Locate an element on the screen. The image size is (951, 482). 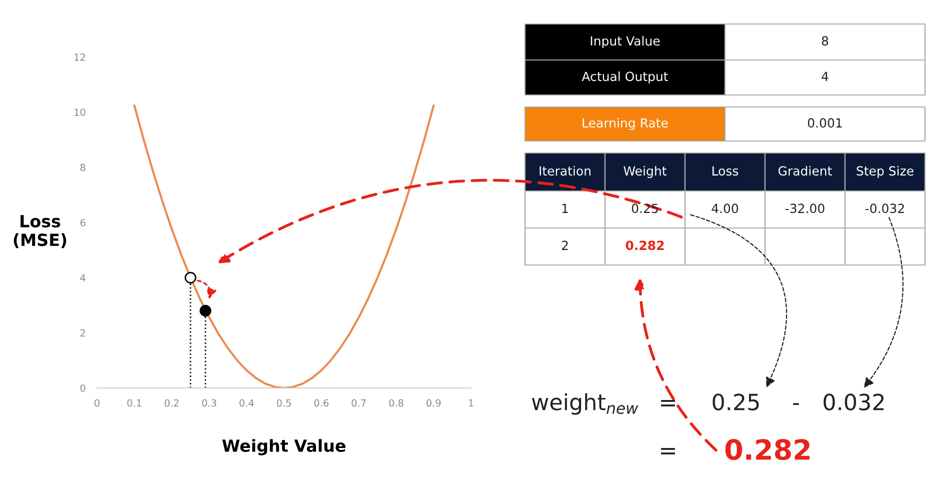
text: Weight is located at coordinates (645, 172).